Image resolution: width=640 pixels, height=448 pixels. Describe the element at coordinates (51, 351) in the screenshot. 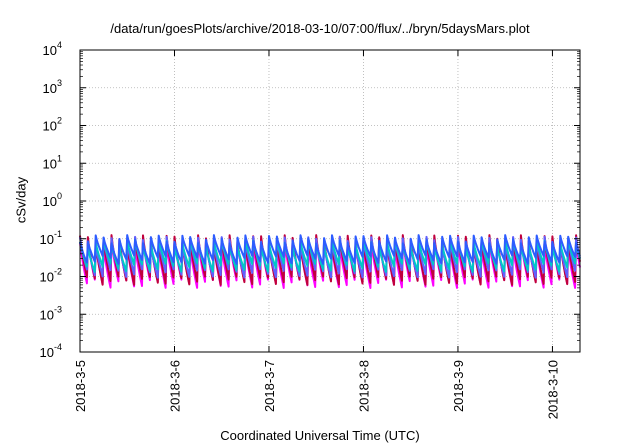

I see `y-tick-label: 10⁻⁴` at that location.